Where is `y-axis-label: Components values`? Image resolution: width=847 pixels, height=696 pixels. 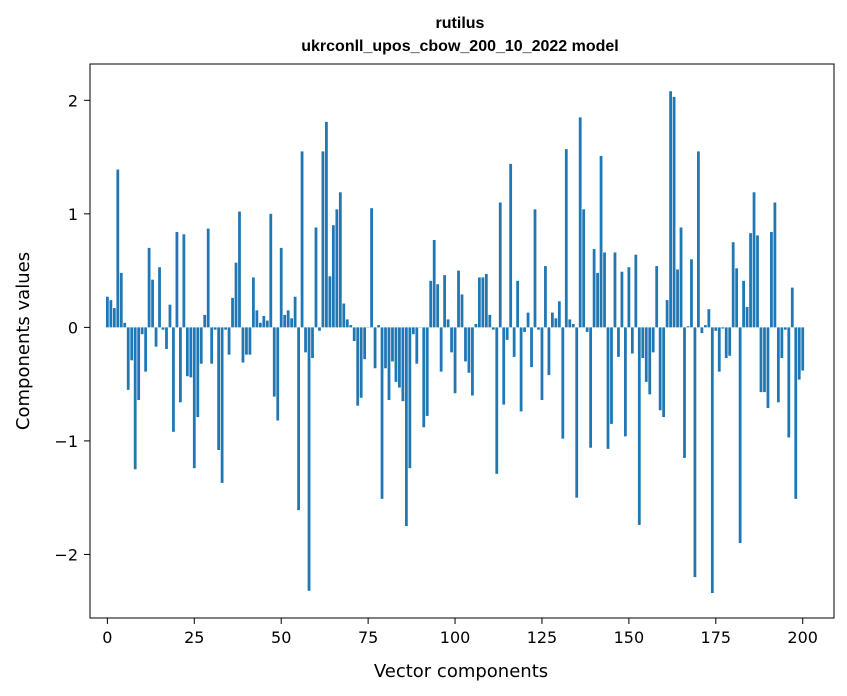
y-axis-label: Components values is located at coordinates (23, 341).